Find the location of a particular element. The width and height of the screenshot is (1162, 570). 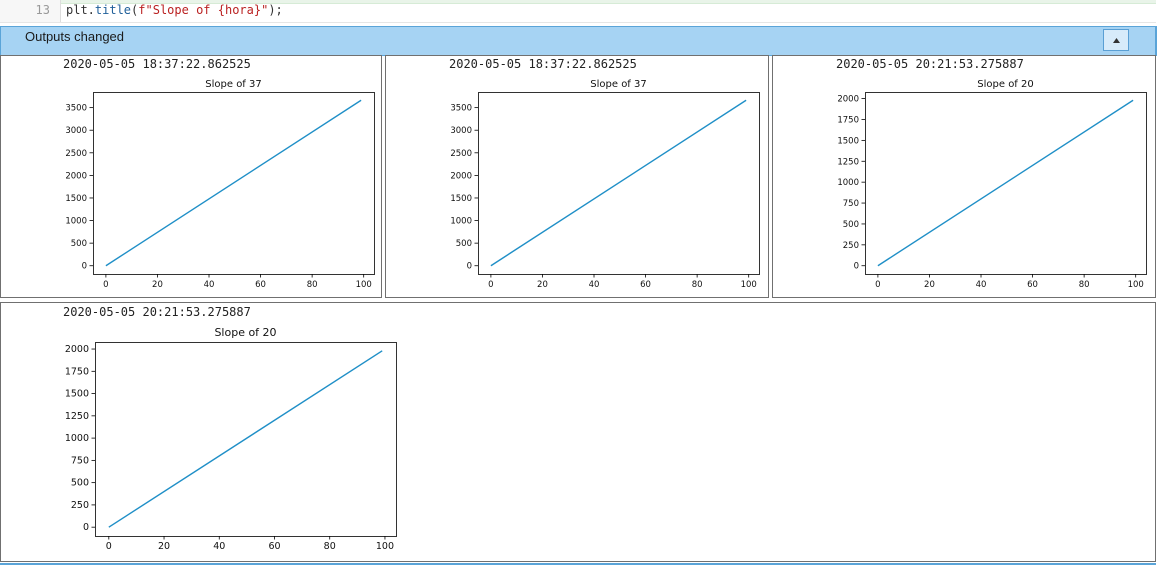

caret-up-icon is located at coordinates (1116, 40).